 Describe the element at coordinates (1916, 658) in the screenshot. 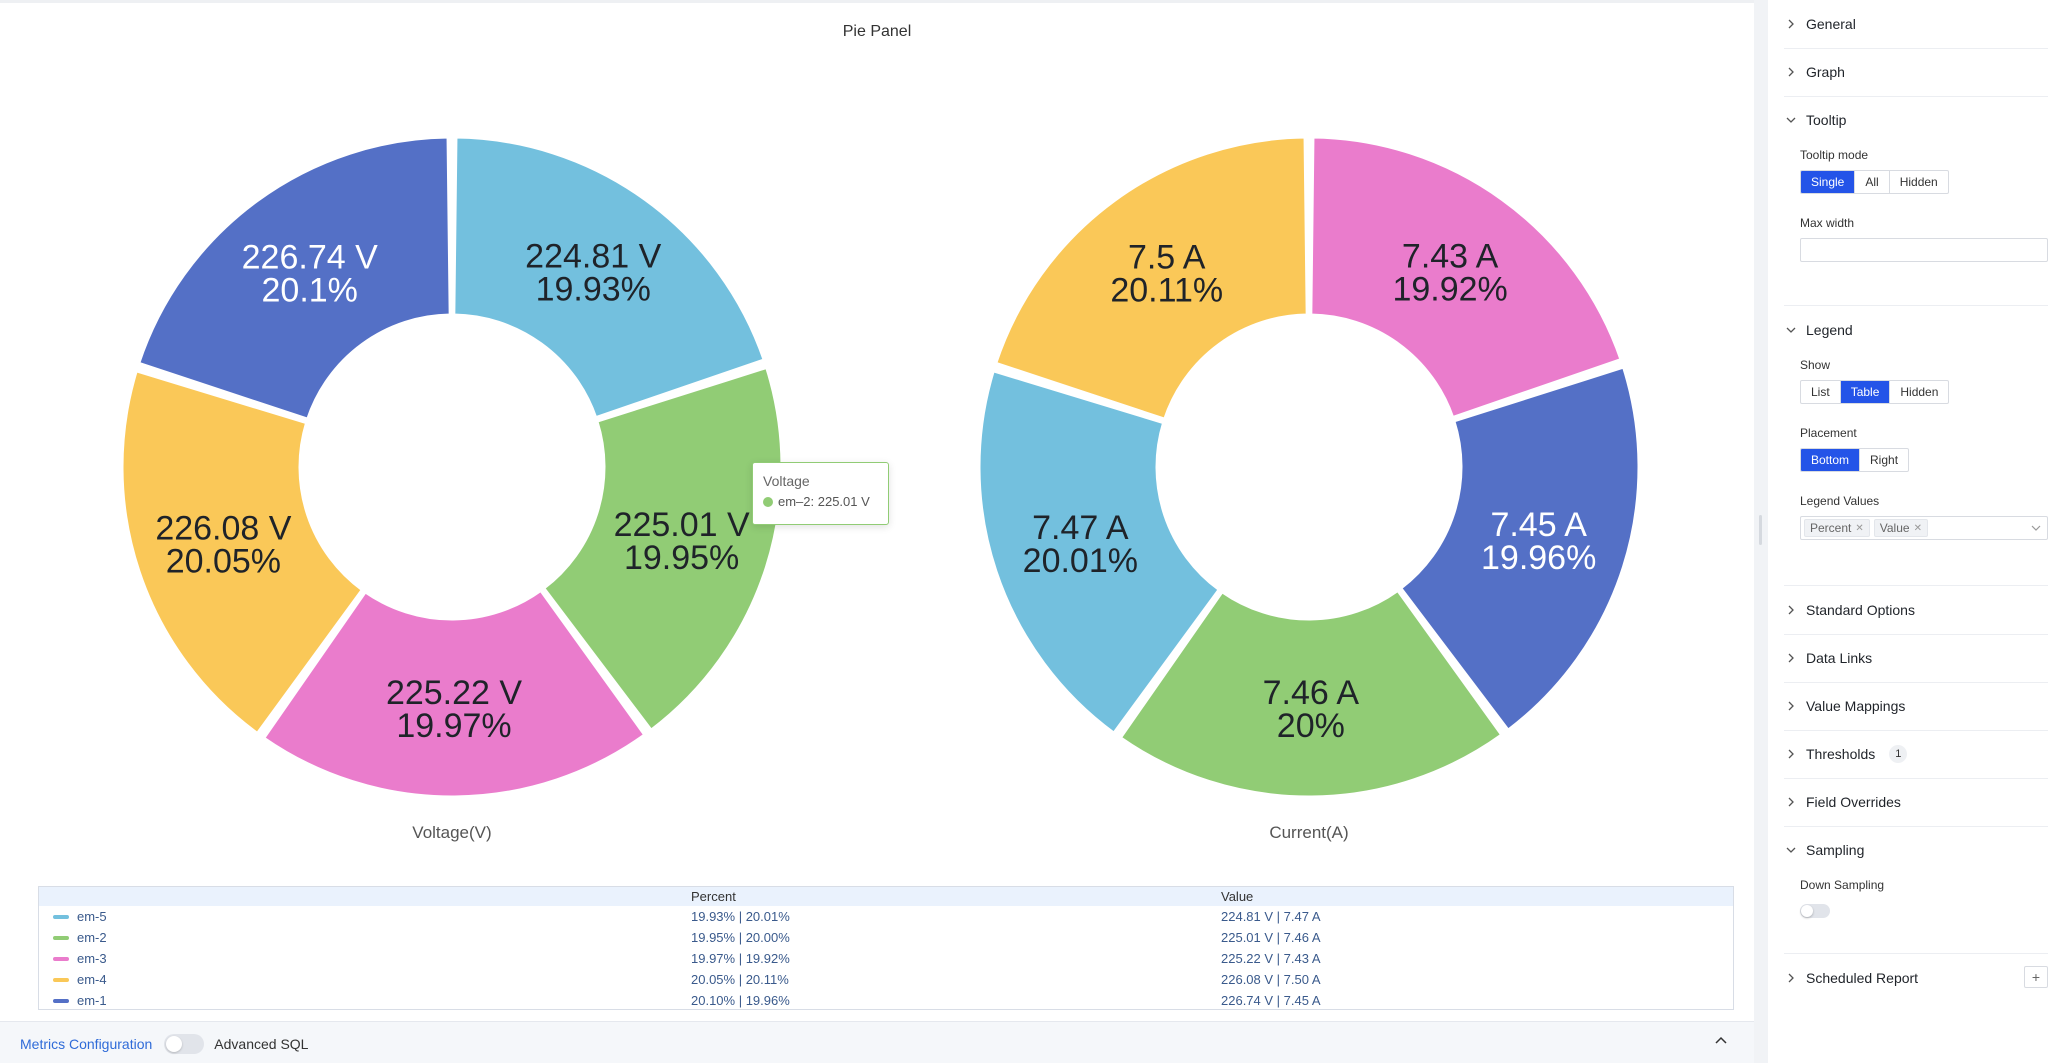

I see `section-data-links: Data Links` at that location.